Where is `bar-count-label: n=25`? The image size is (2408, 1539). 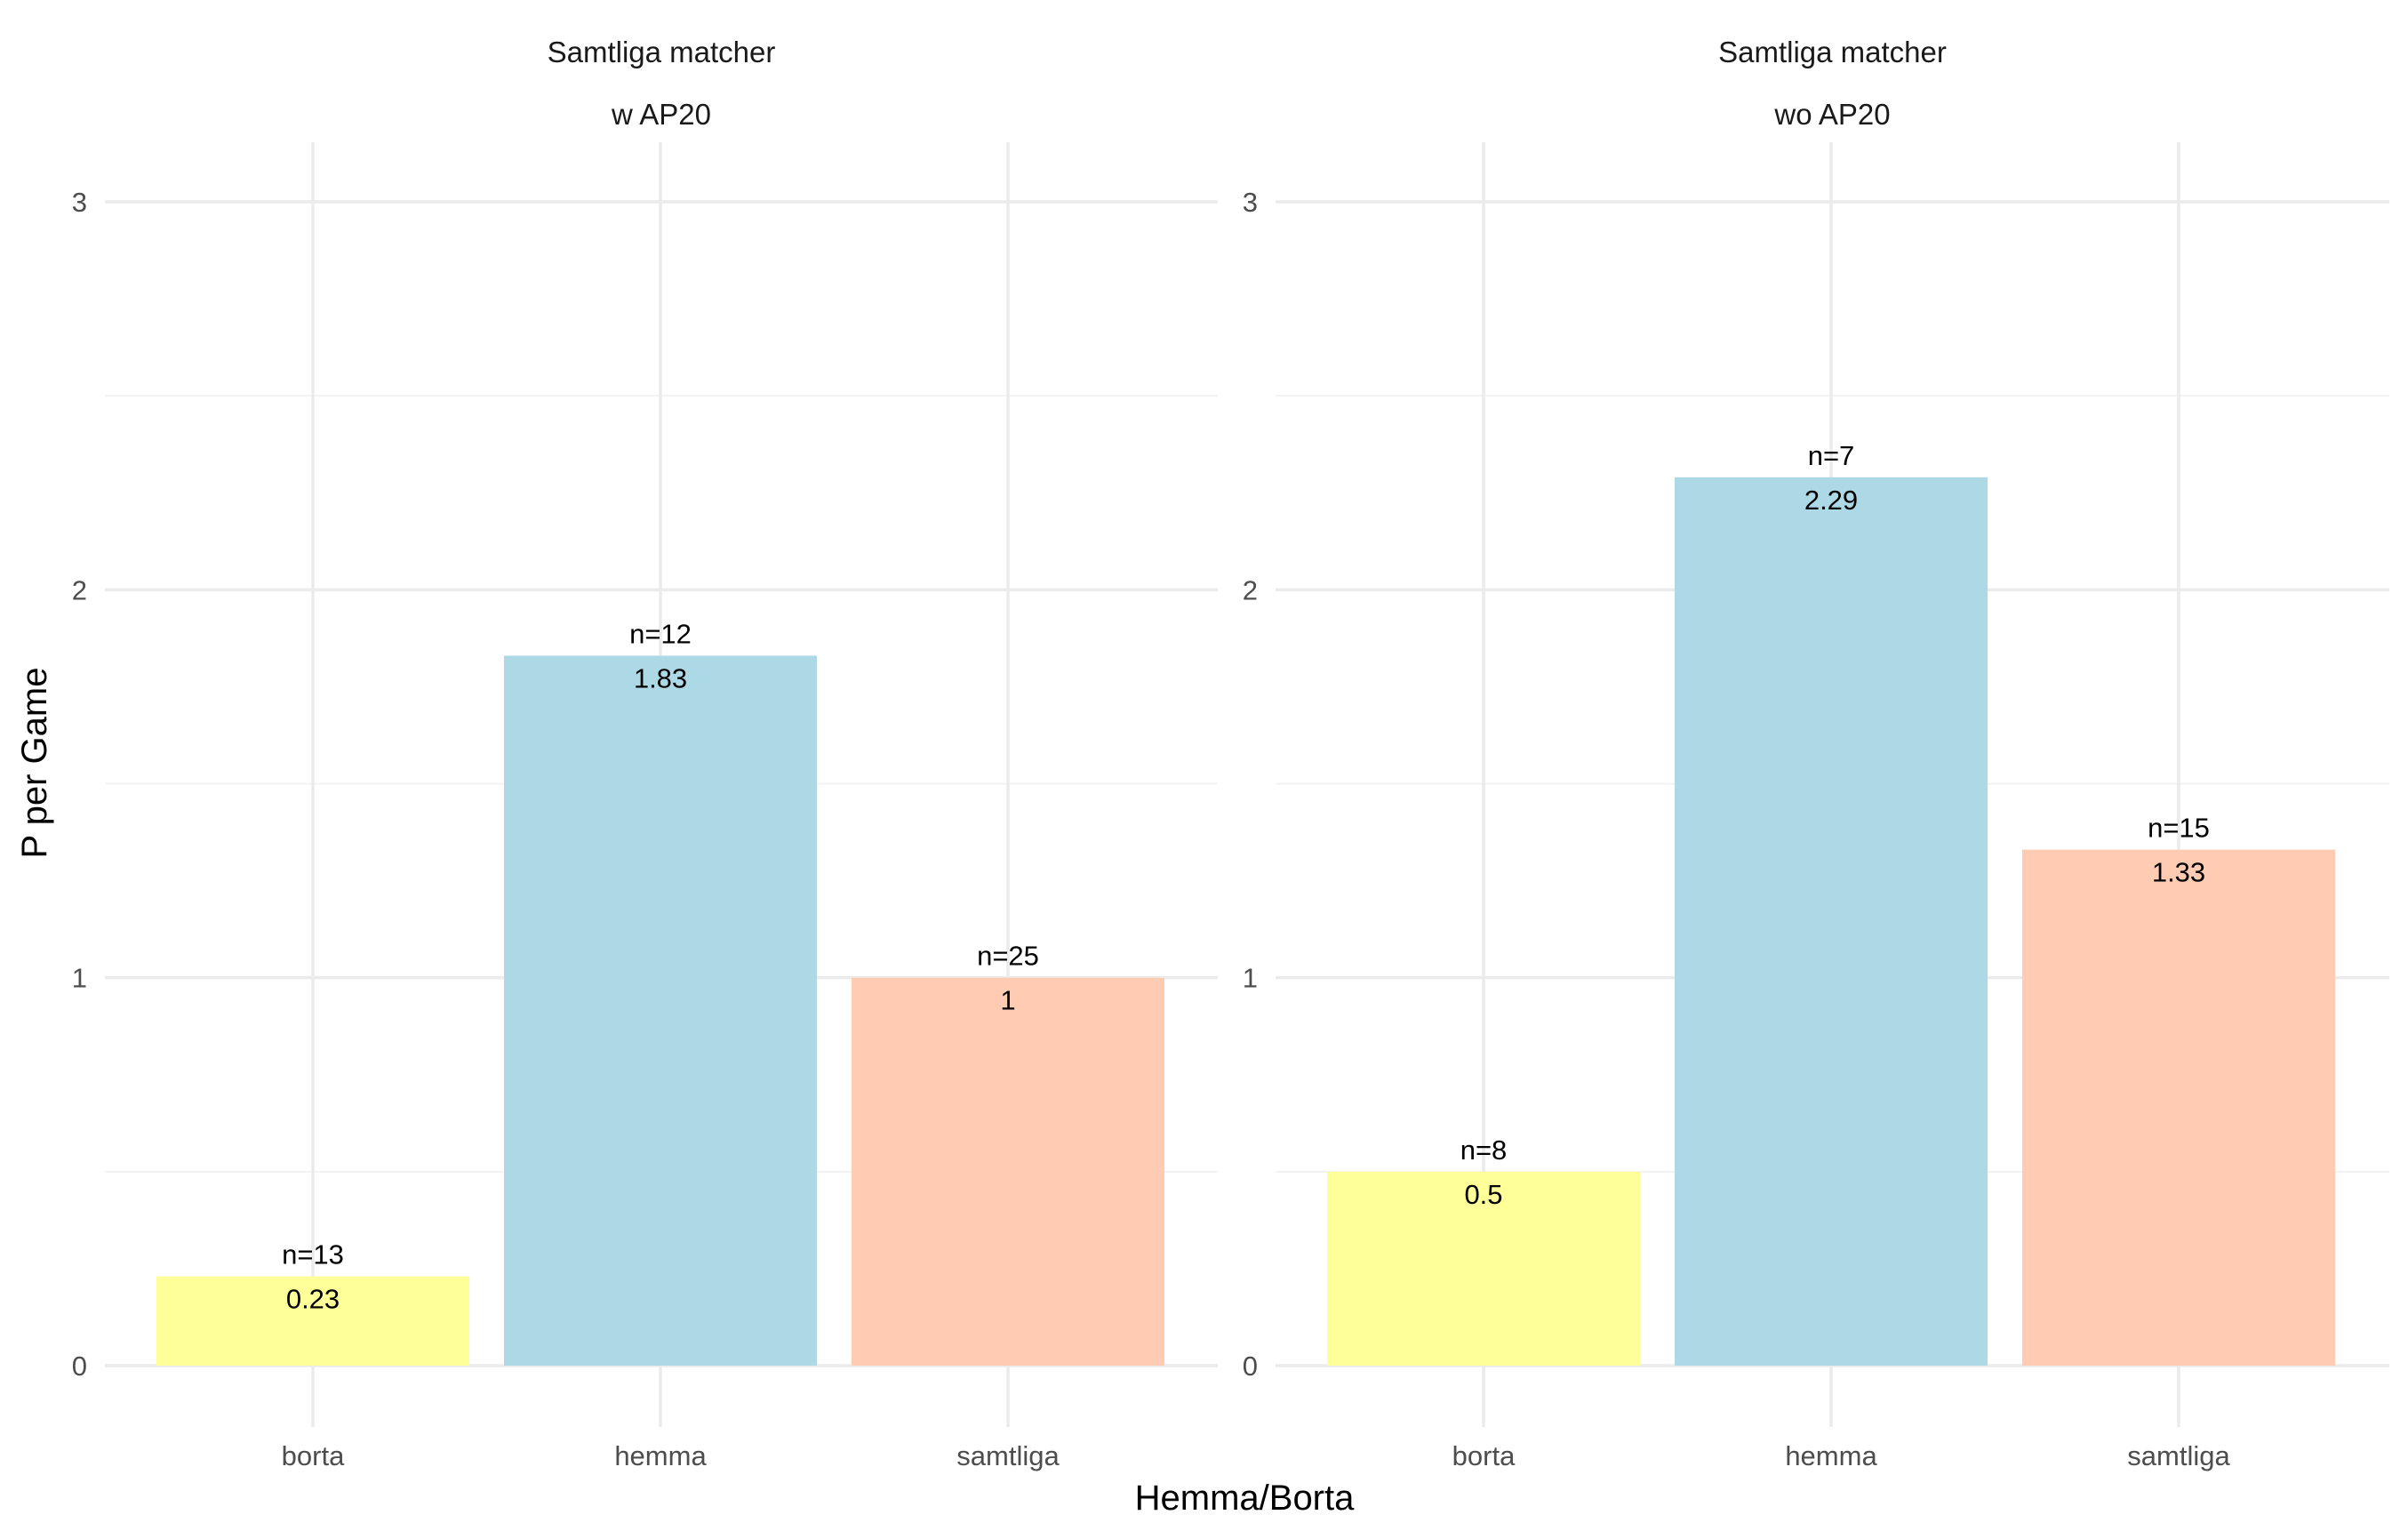 bar-count-label: n=25 is located at coordinates (1008, 956).